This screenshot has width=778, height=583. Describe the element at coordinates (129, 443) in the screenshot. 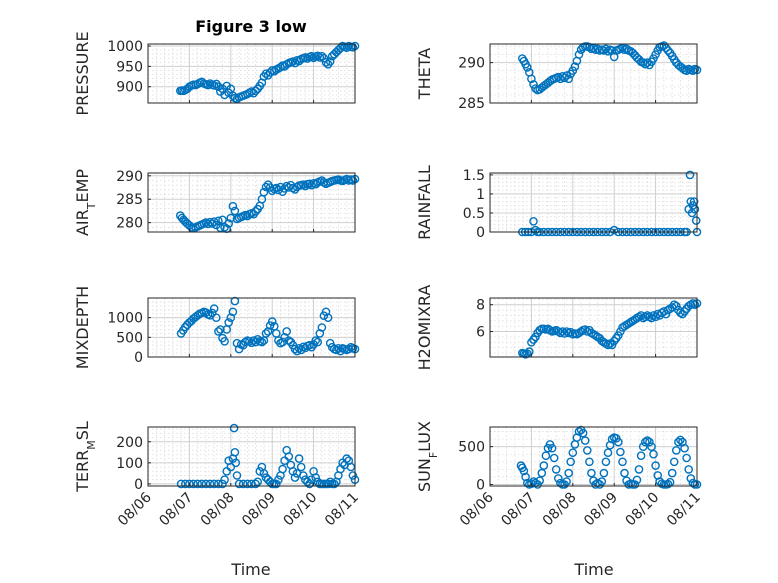

I see `y-tick-label: 200` at that location.